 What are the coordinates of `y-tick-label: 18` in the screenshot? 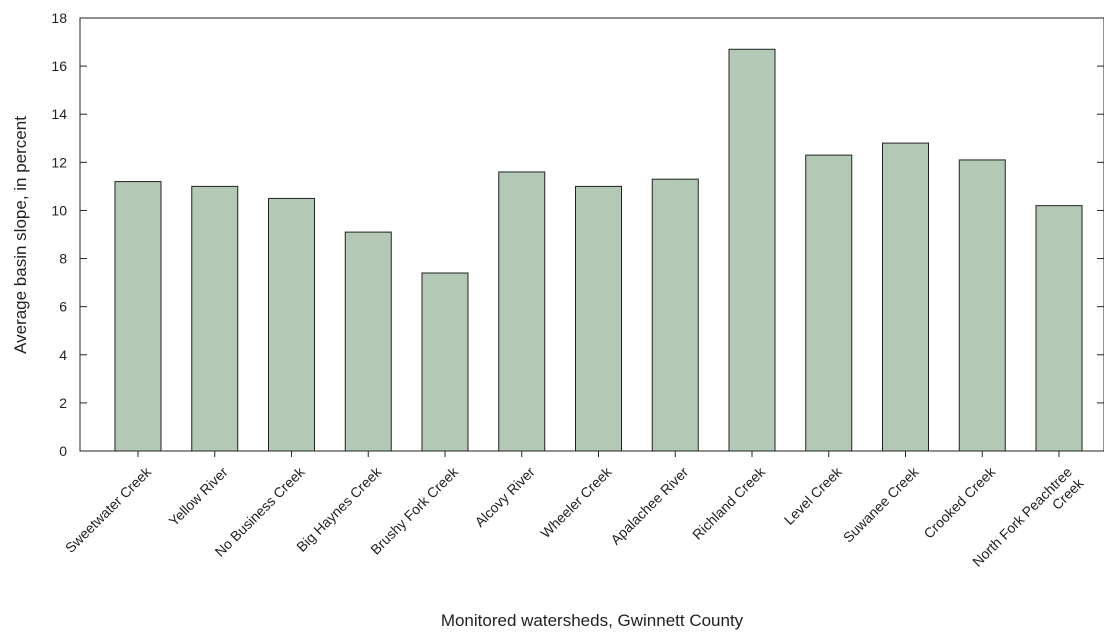 It's located at (59, 18).